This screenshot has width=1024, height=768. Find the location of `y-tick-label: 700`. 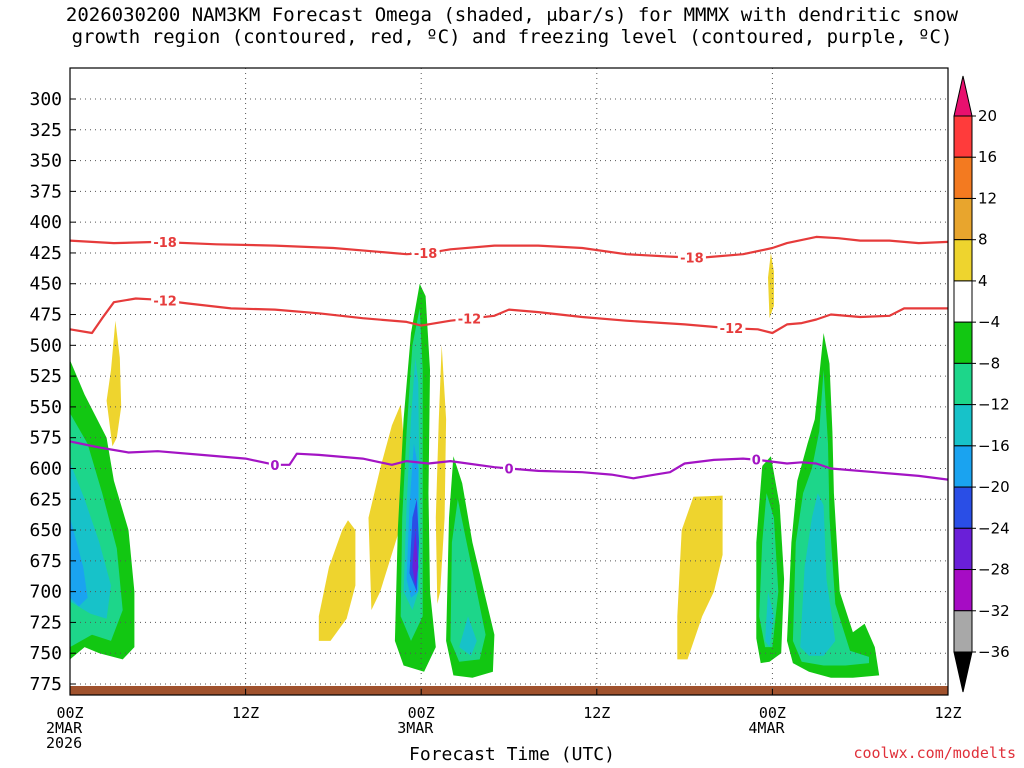

y-tick-label: 700 is located at coordinates (45, 592).